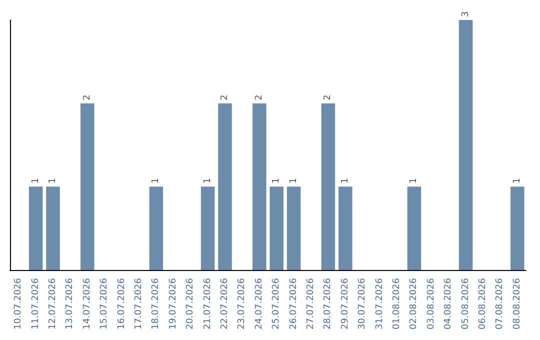 The height and width of the screenshot is (340, 540). I want to click on x-tick-label: 30.07.2026, so click(363, 304).